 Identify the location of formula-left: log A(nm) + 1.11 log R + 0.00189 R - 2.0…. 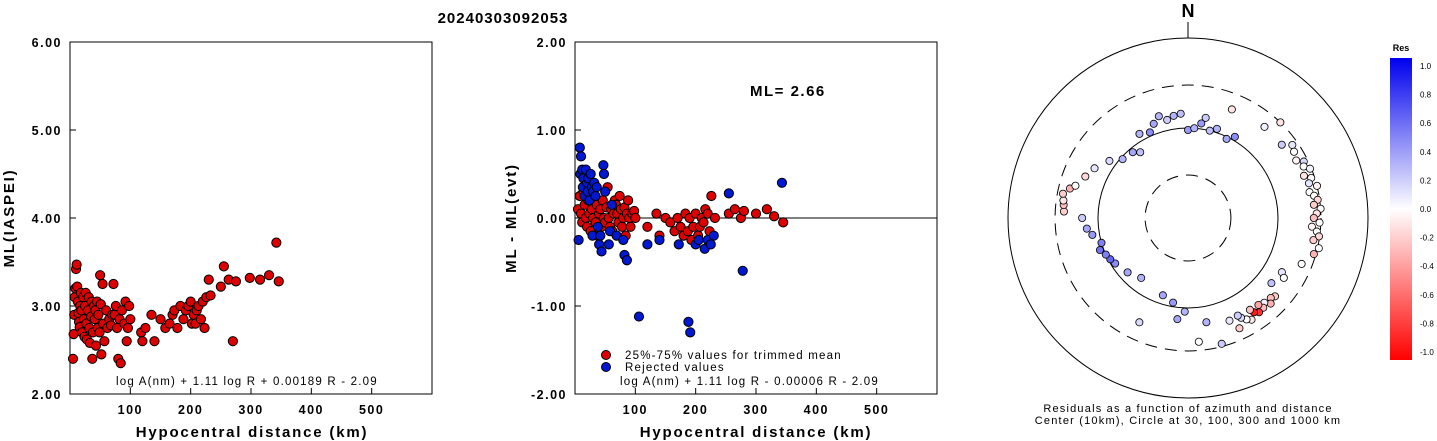
(247, 382).